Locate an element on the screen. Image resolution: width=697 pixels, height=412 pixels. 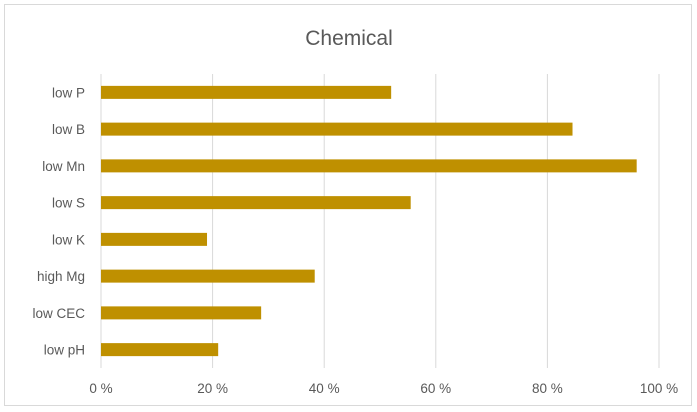
x-tick-label: 80 % is located at coordinates (547, 388).